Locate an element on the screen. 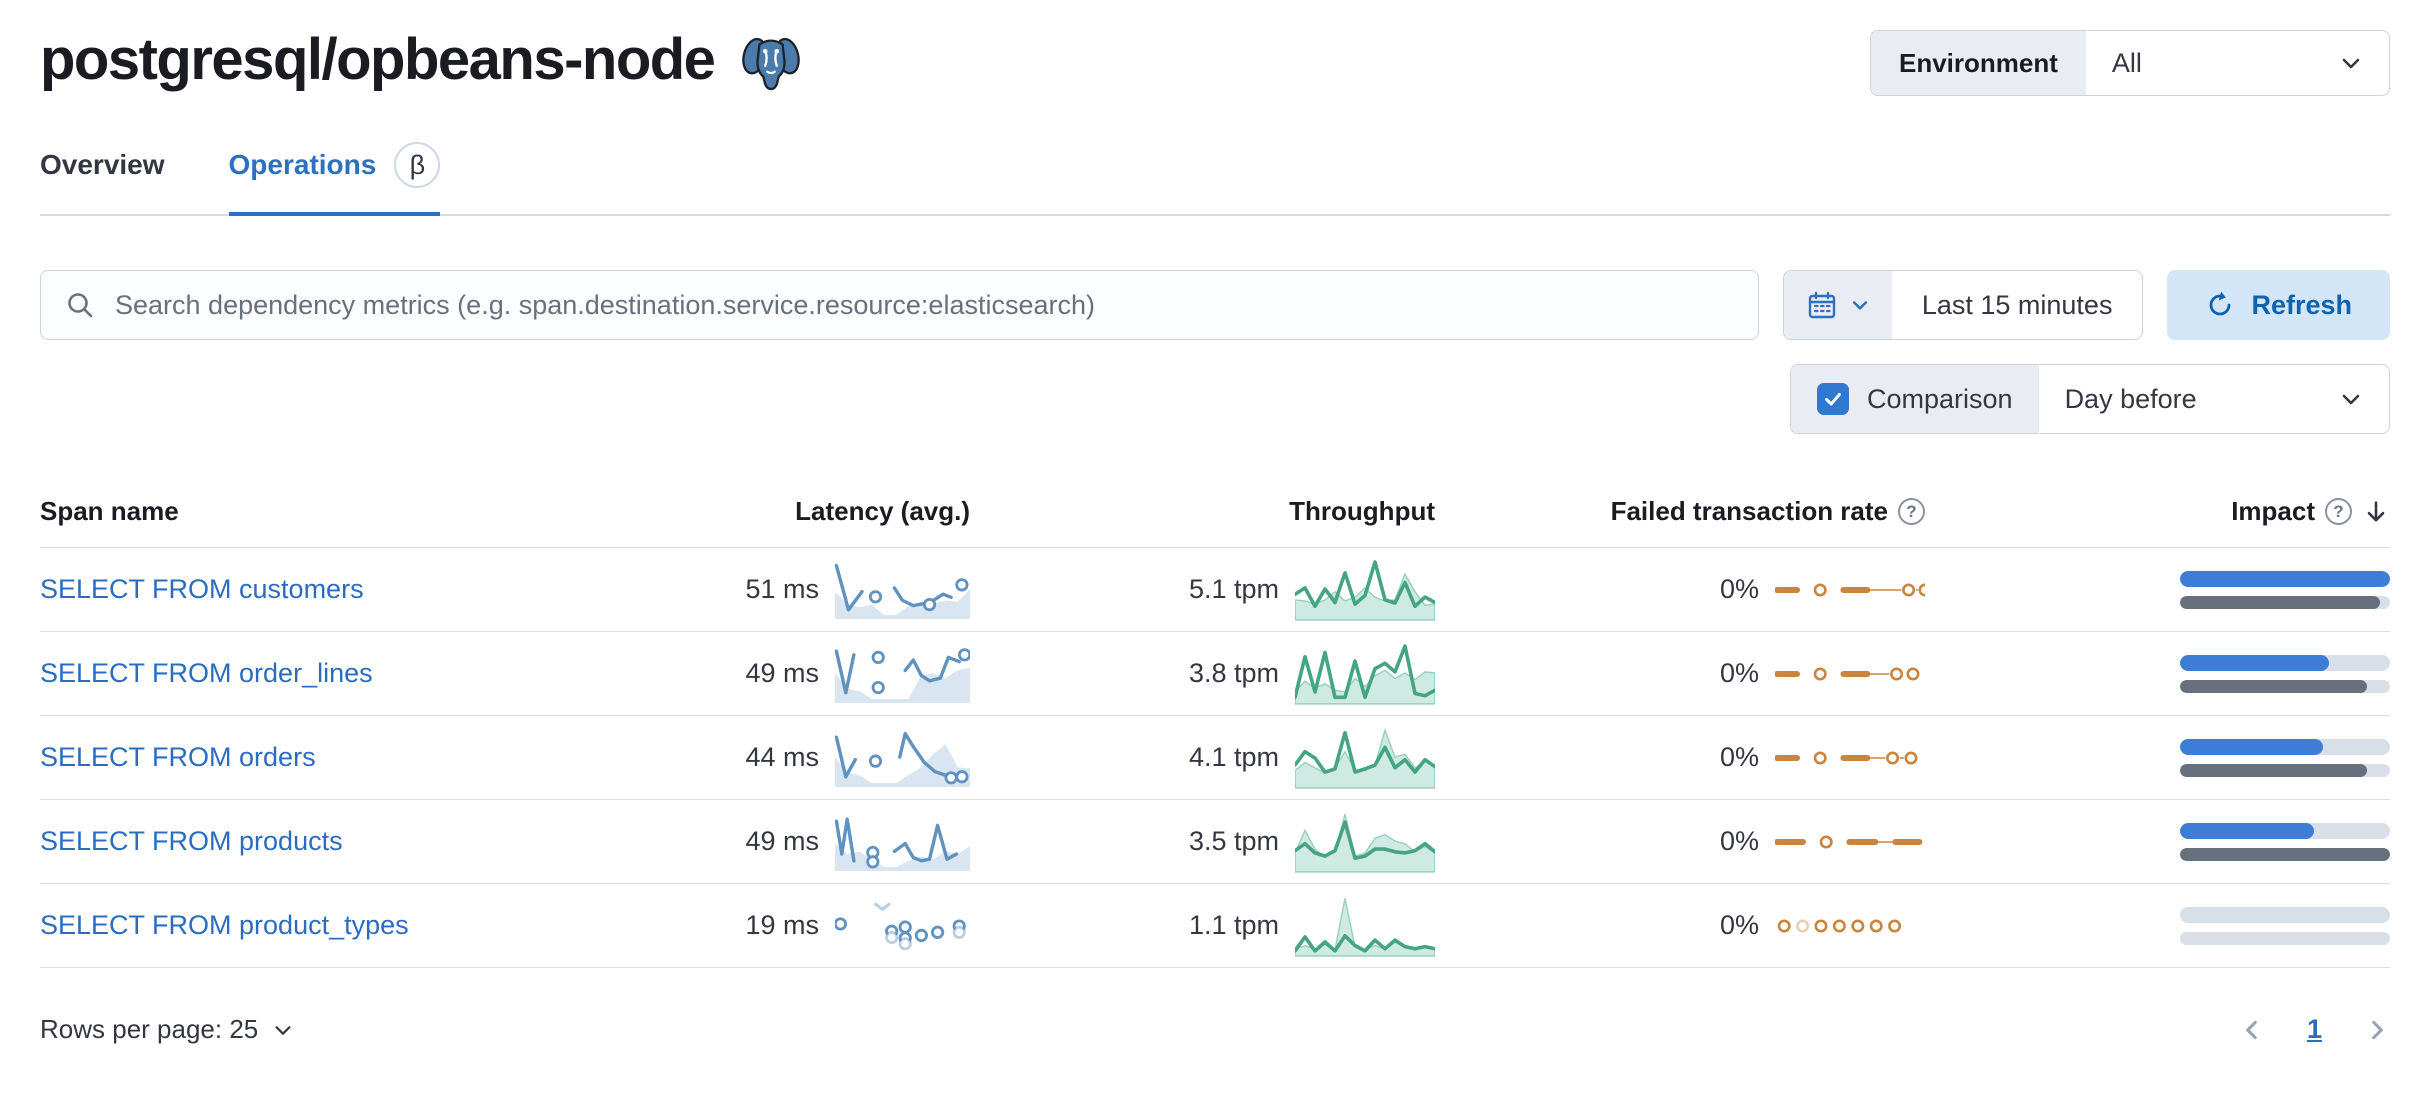 This screenshot has width=2430, height=1104. column-header-failed-rate: Failed transaction rate ? is located at coordinates (1680, 511).